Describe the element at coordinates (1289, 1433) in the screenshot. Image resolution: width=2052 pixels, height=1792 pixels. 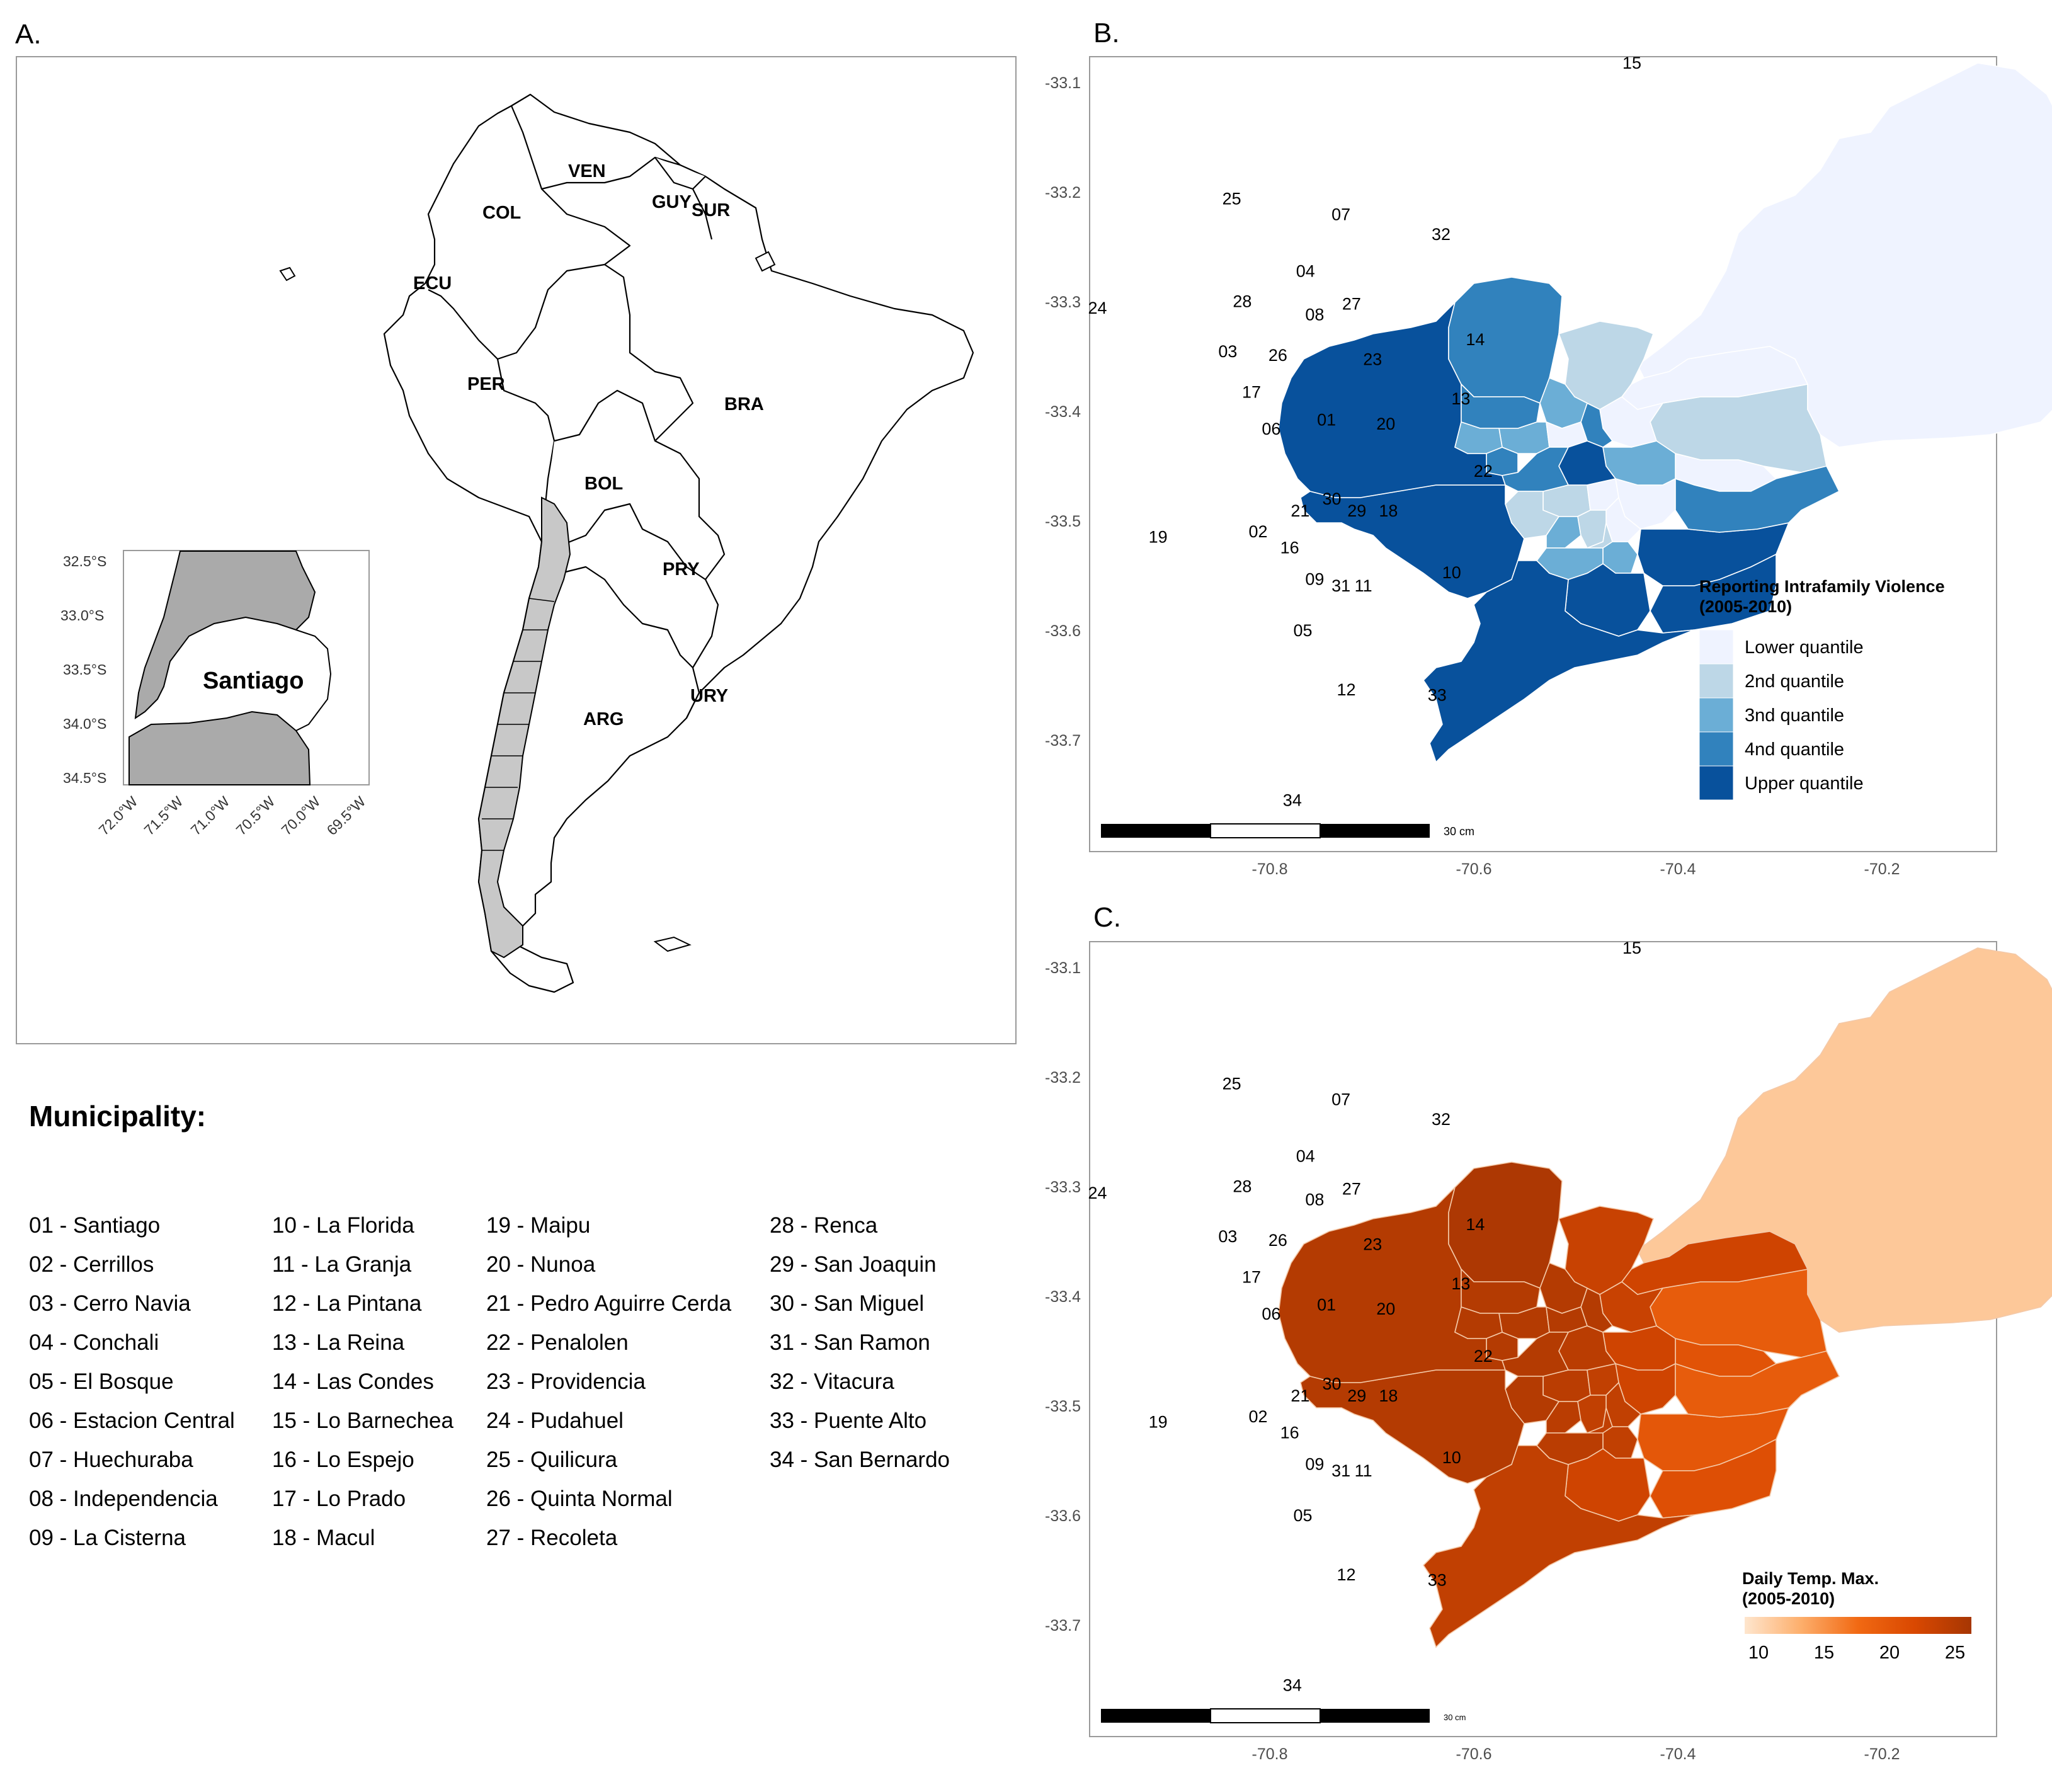
I see `municipality-label-16: 16` at that location.